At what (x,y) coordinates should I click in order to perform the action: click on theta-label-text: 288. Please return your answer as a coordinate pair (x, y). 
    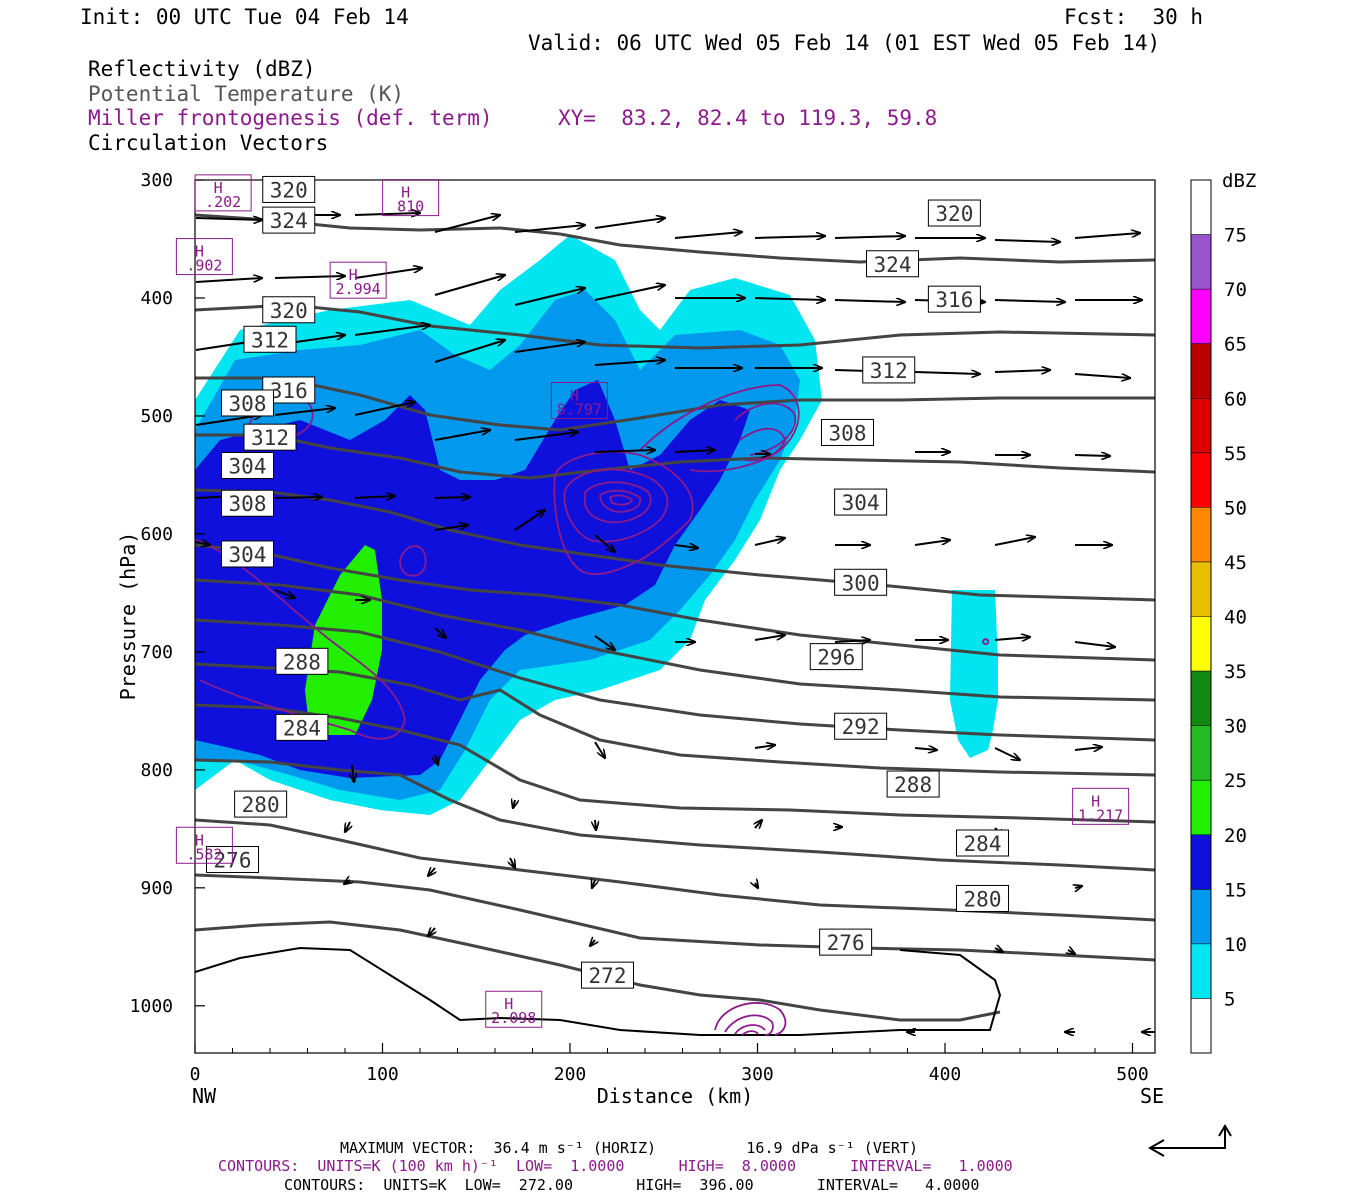
    Looking at the image, I should click on (913, 785).